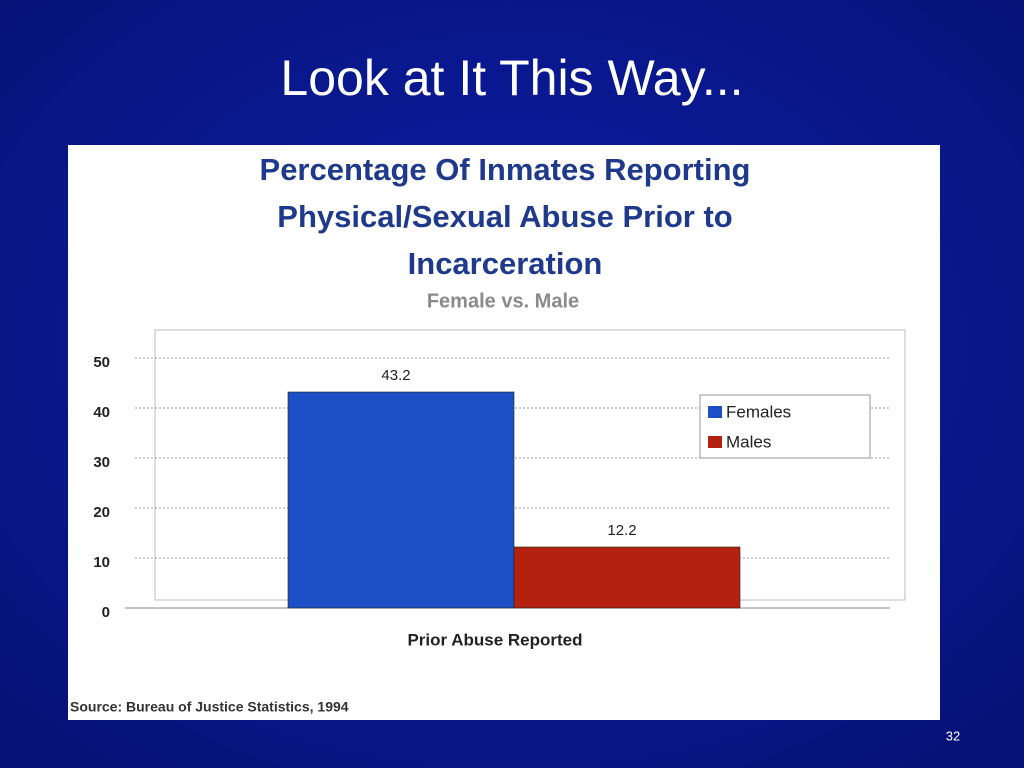  I want to click on slide-number: 32, so click(953, 735).